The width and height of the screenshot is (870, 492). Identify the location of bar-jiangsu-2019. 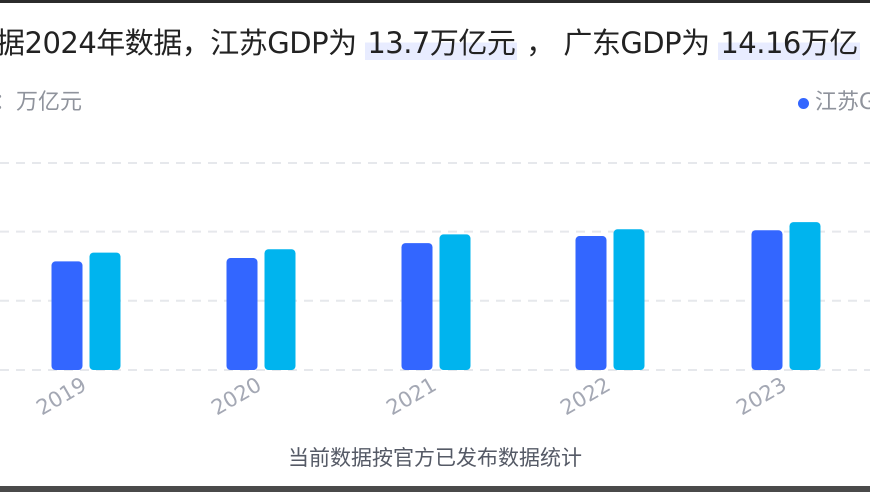
(67, 315).